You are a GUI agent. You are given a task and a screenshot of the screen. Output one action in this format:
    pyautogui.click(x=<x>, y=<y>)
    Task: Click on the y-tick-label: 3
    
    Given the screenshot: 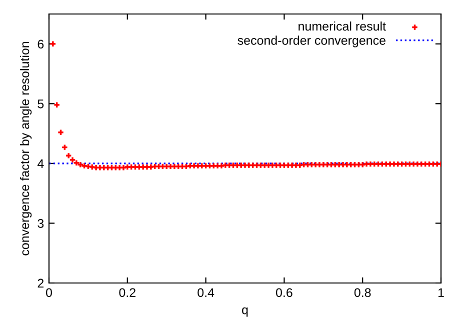 What is the action you would take?
    pyautogui.click(x=41, y=223)
    